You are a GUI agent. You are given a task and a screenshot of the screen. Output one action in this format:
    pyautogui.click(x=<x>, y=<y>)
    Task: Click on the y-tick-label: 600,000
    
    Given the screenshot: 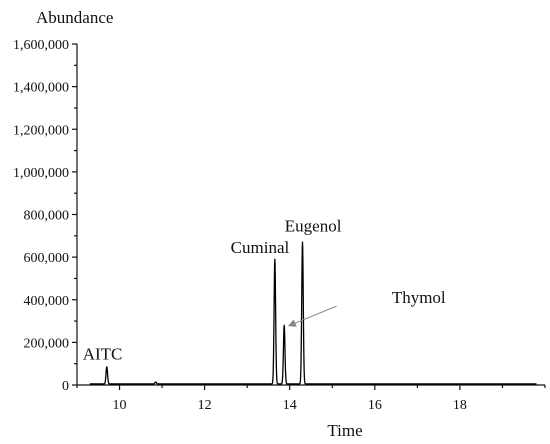 What is the action you would take?
    pyautogui.click(x=47, y=258)
    